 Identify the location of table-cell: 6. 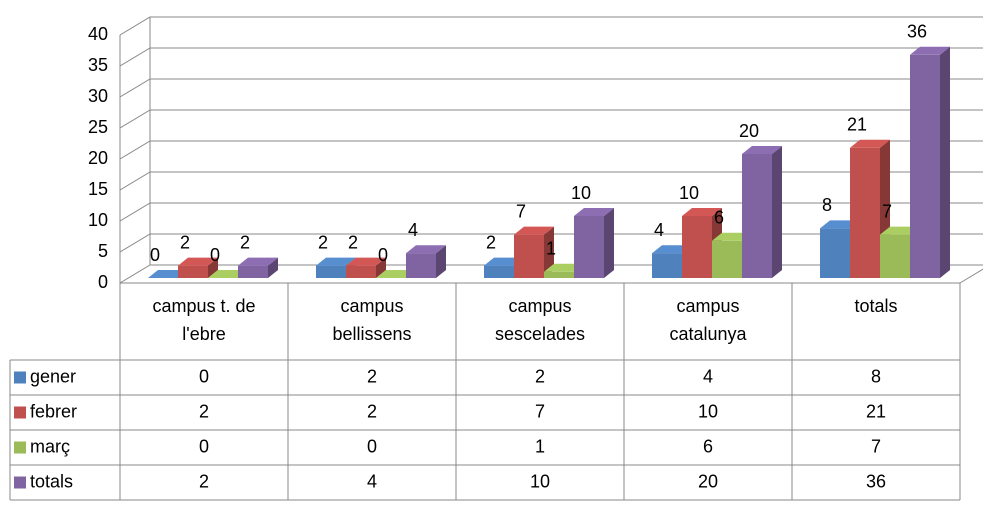
(708, 446).